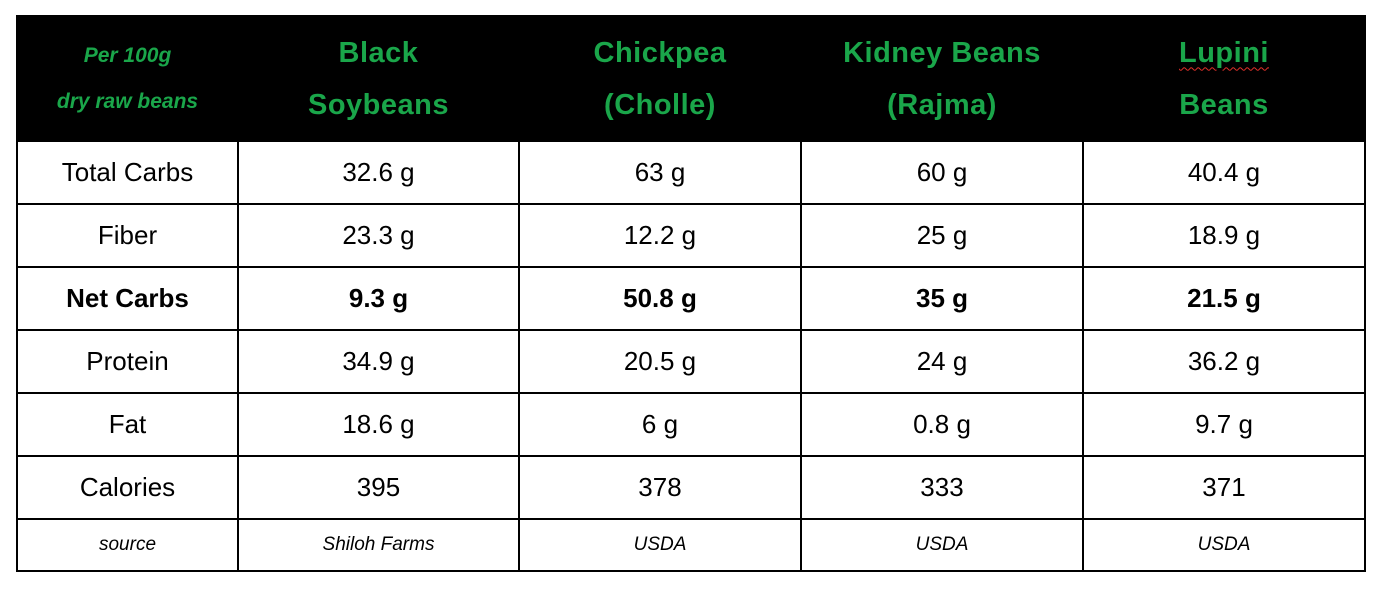  Describe the element at coordinates (660, 298) in the screenshot. I see `cell-value: 50.8 g` at that location.